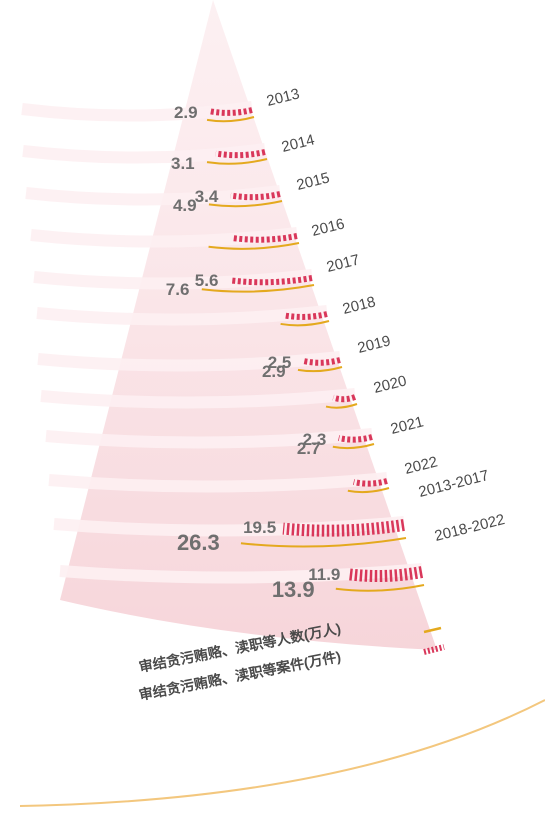  I want to click on persons-line-2022, so click(368, 490).